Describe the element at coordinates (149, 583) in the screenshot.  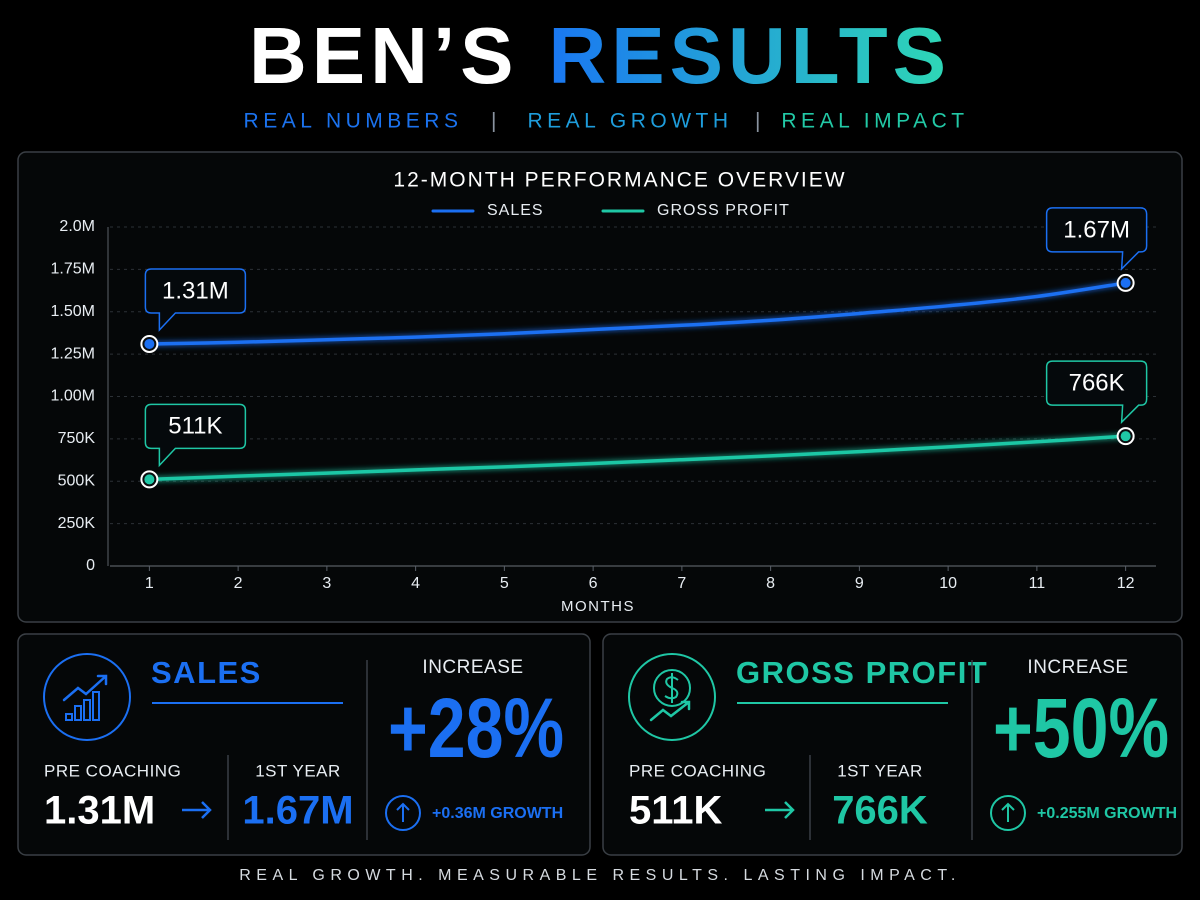
I see `x-tick-label: 1` at that location.